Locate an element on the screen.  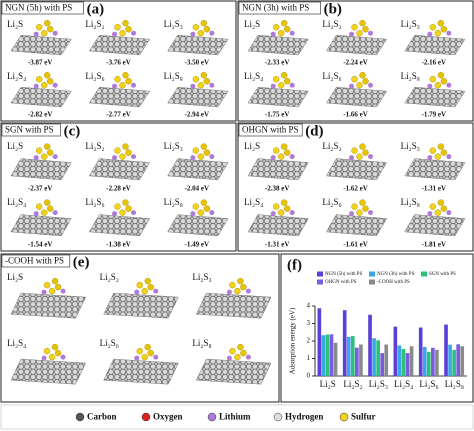
y-tick-label: 1 is located at coordinates (309, 358).